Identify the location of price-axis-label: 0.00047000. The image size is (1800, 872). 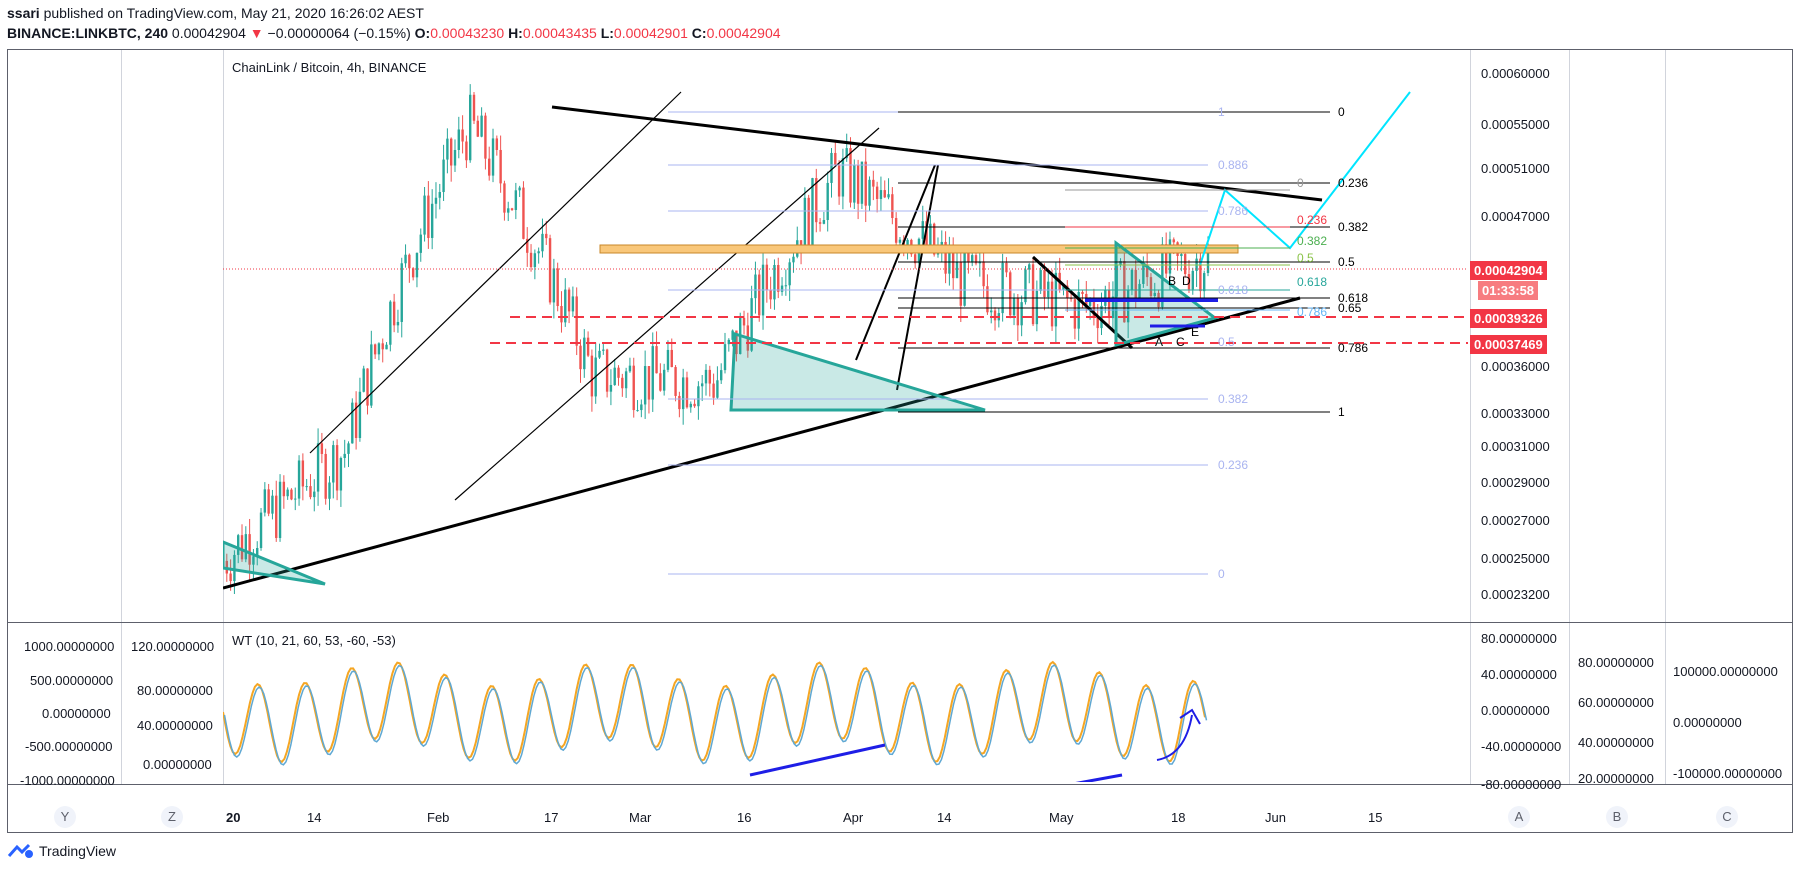
(1515, 216).